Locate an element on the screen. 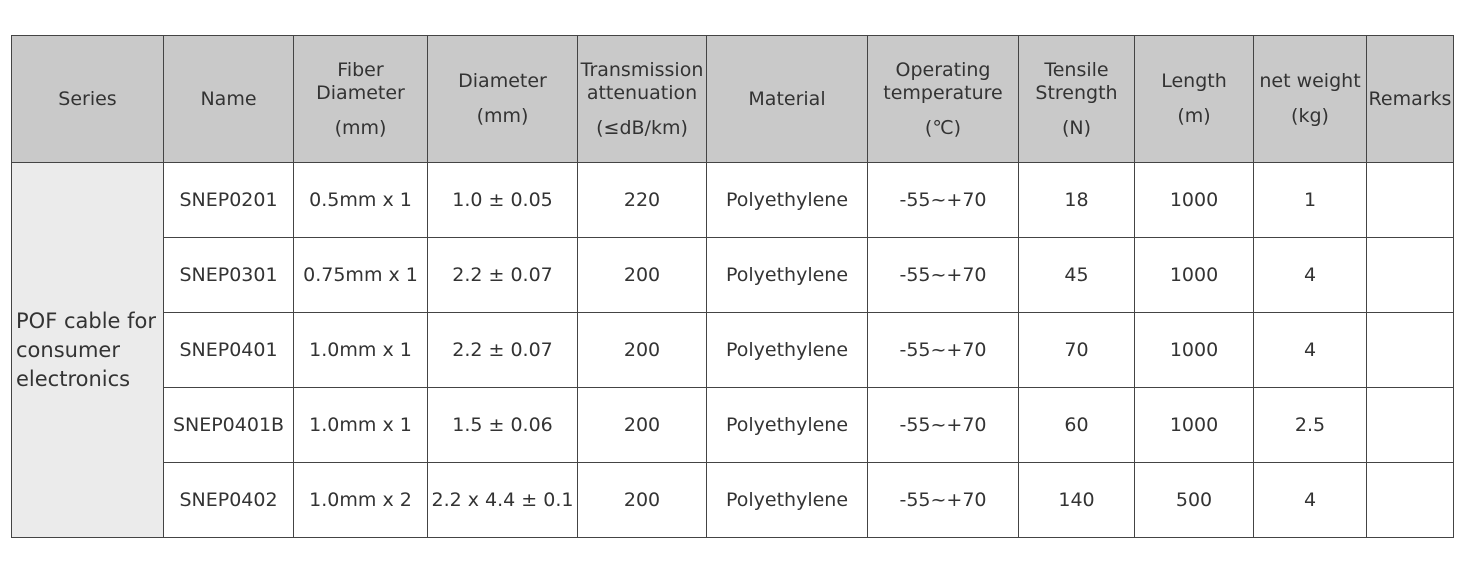 This screenshot has height=572, width=1467. header-line: (m) is located at coordinates (1194, 116).